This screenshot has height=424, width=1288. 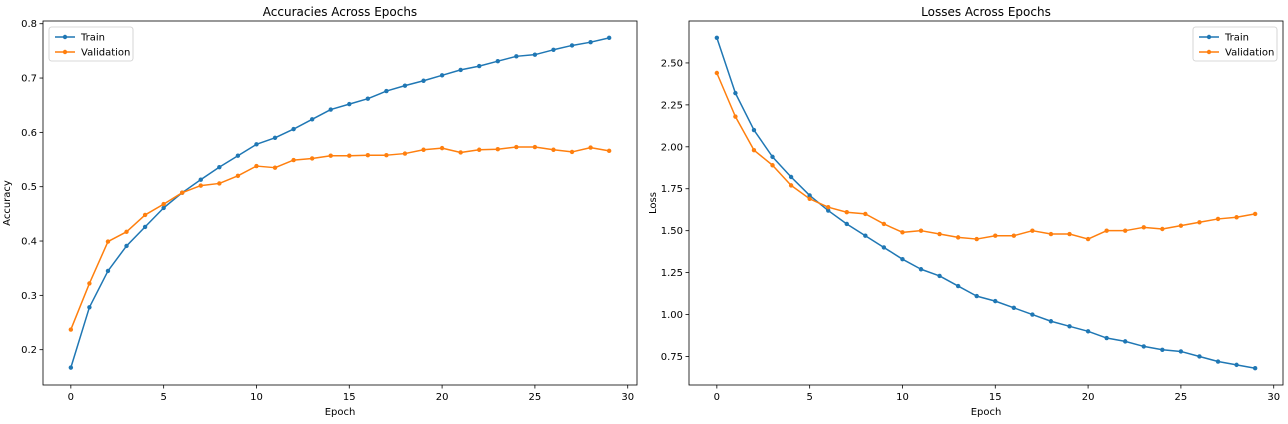 What do you see at coordinates (672, 357) in the screenshot?
I see `y-tick-label: 0.75` at bounding box center [672, 357].